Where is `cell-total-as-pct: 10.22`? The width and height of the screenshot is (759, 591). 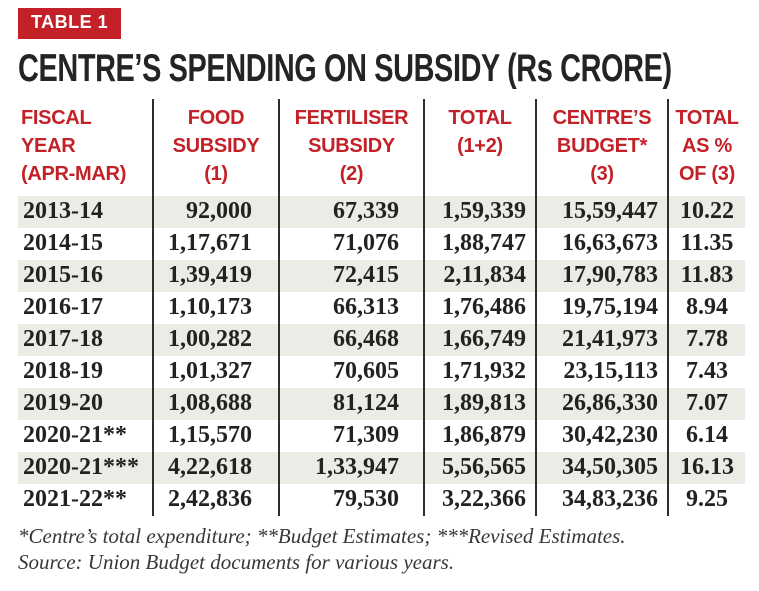
cell-total-as-pct: 10.22 is located at coordinates (706, 212).